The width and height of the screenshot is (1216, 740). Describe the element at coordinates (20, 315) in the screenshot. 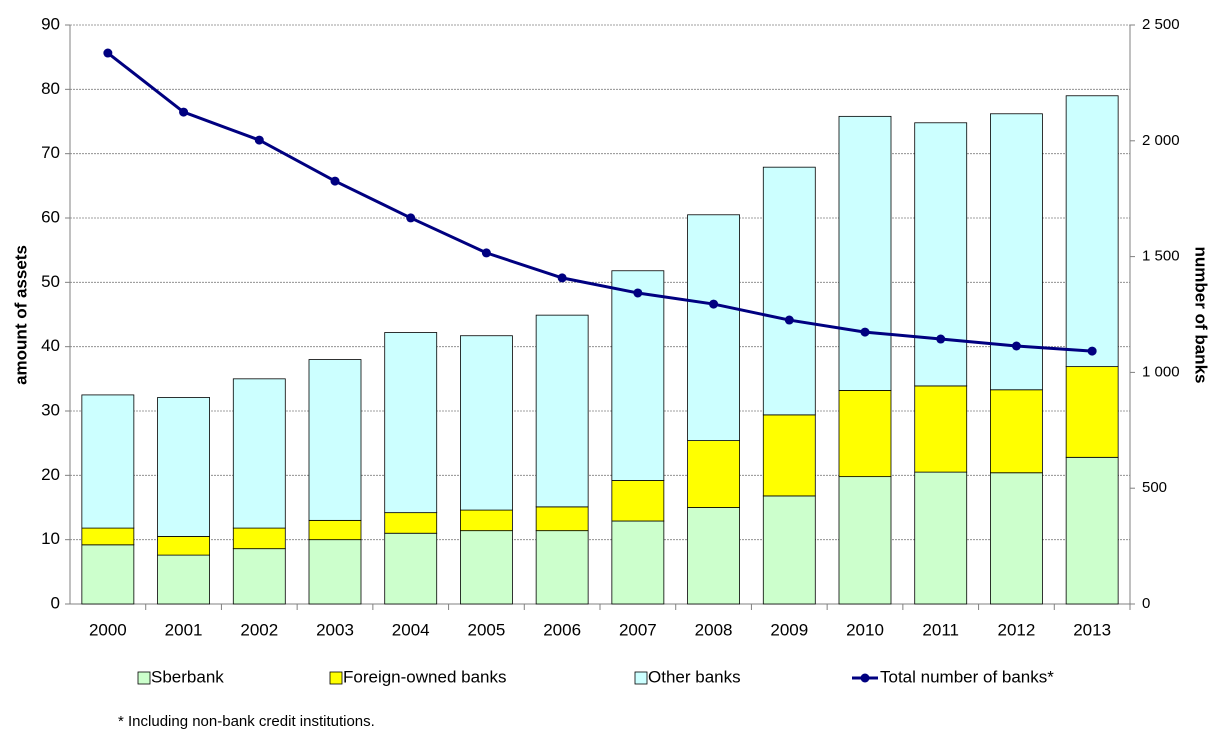

I see `y-axis-title: amount of assets` at that location.